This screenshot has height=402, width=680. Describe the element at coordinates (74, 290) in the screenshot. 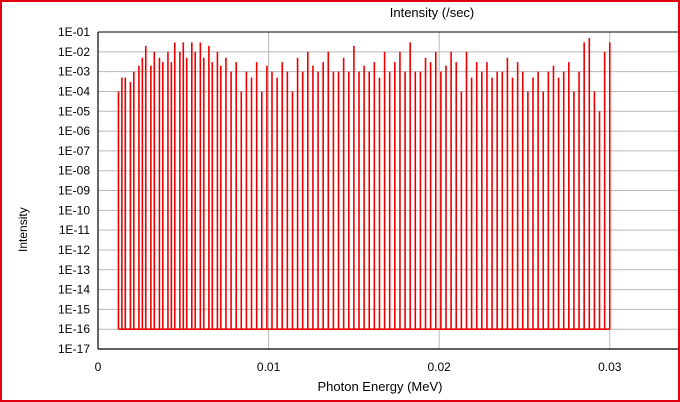

I see `y-tick-label: 1E-14` at that location.